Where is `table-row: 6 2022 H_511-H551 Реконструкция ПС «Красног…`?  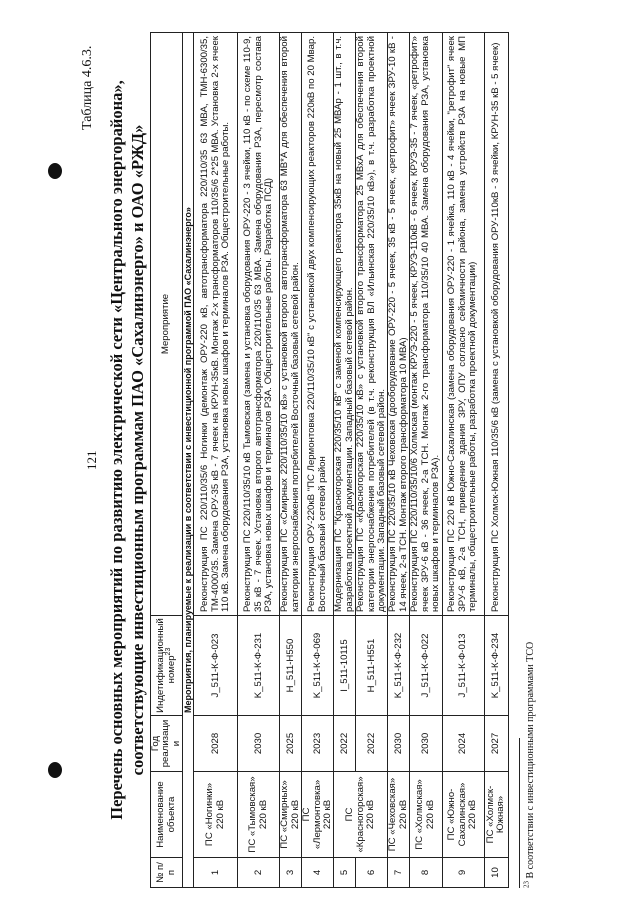
table-row: 6 2022 H_511-H551 Реконструкция ПС «Красног… is located at coordinates (371, 460).